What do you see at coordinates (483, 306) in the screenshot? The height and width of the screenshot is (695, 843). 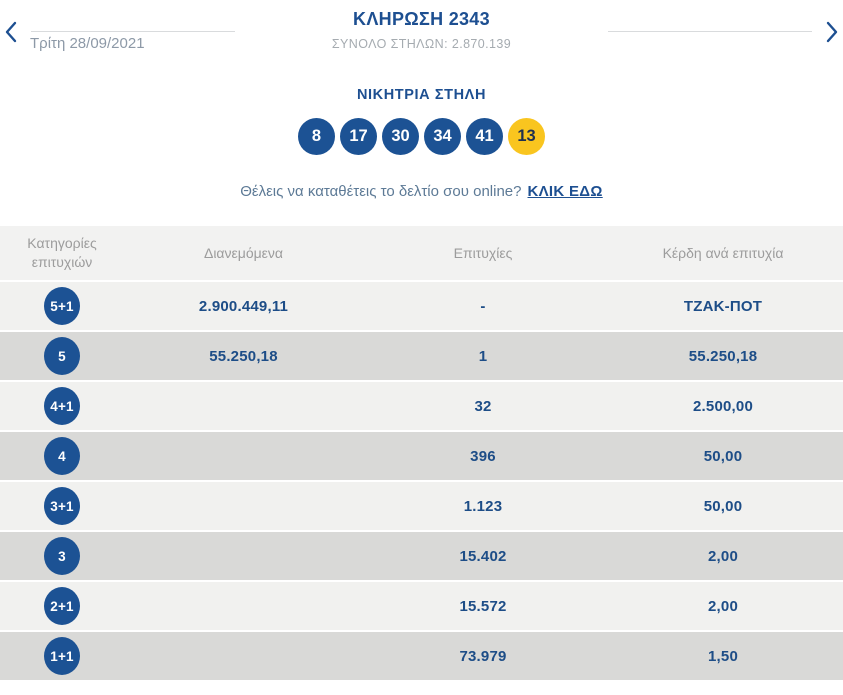 I see `winners-cell: -` at bounding box center [483, 306].